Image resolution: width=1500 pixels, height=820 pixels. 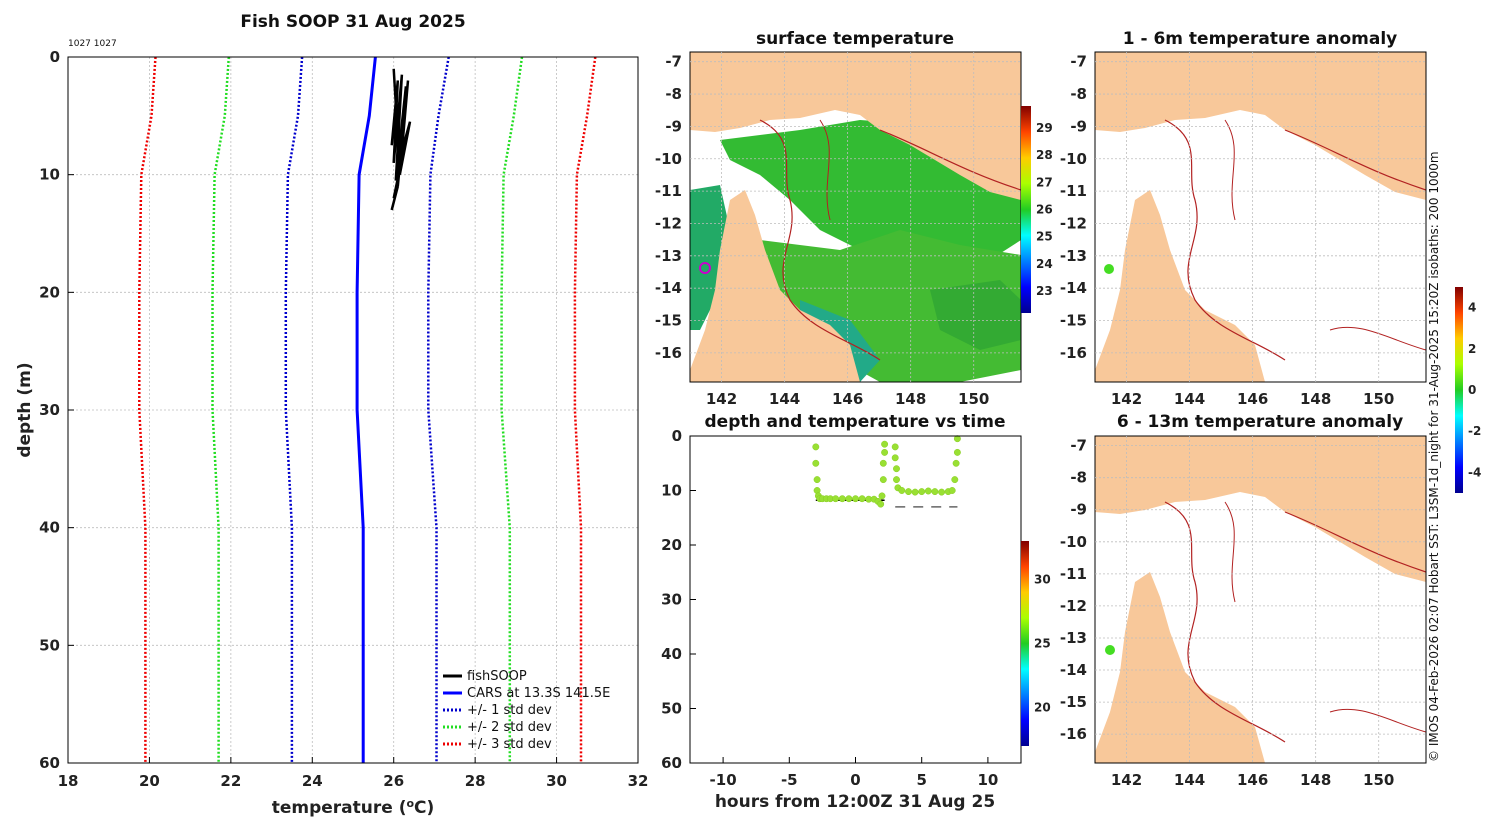 What do you see at coordinates (556, 781) in the screenshot?
I see `x-tick-label: 30` at bounding box center [556, 781].